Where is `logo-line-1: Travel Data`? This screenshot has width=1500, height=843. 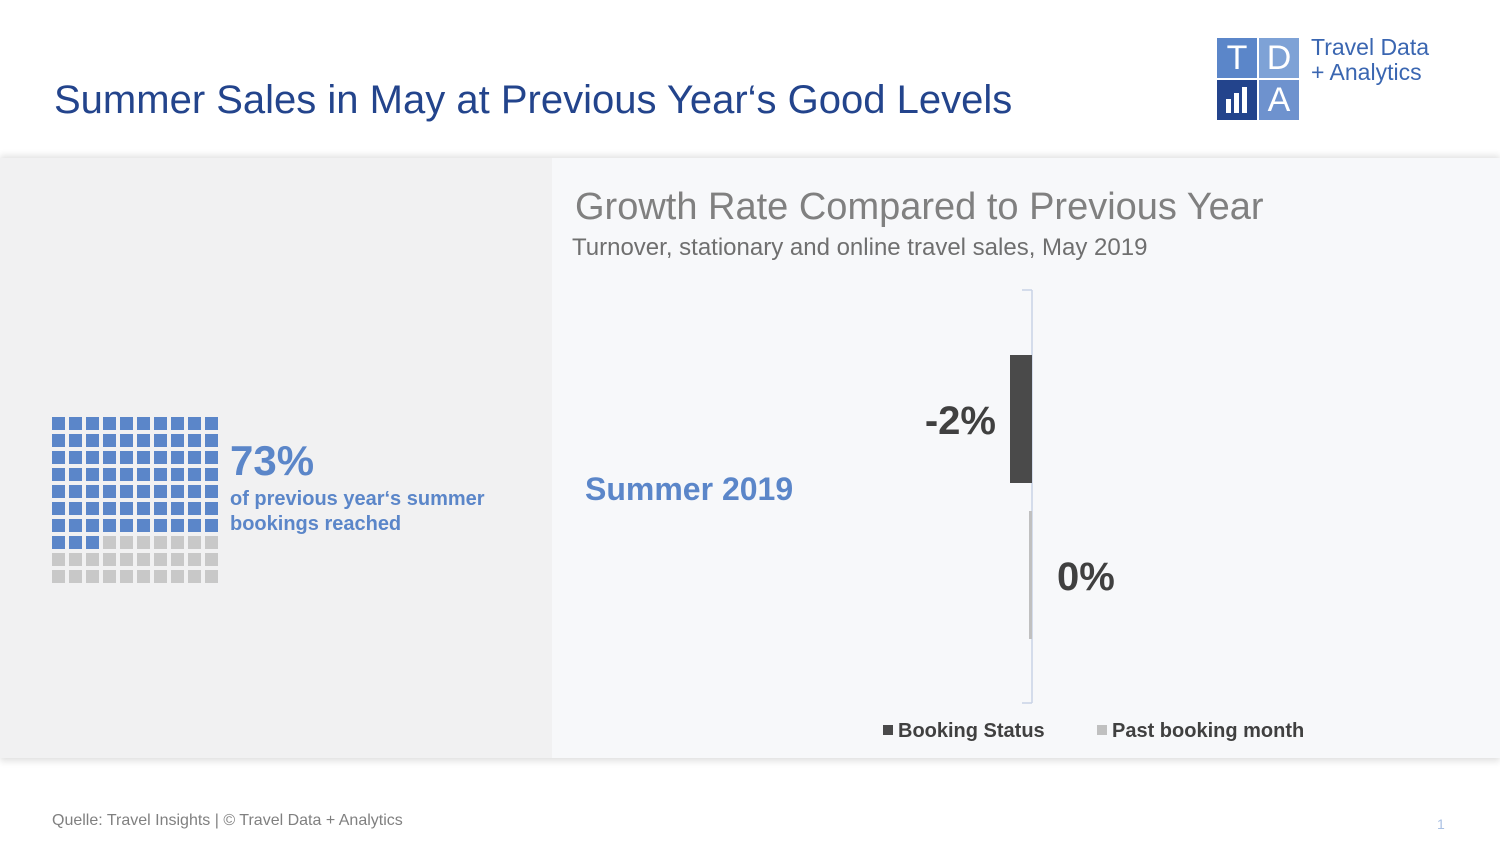 logo-line-1: Travel Data is located at coordinates (1370, 47).